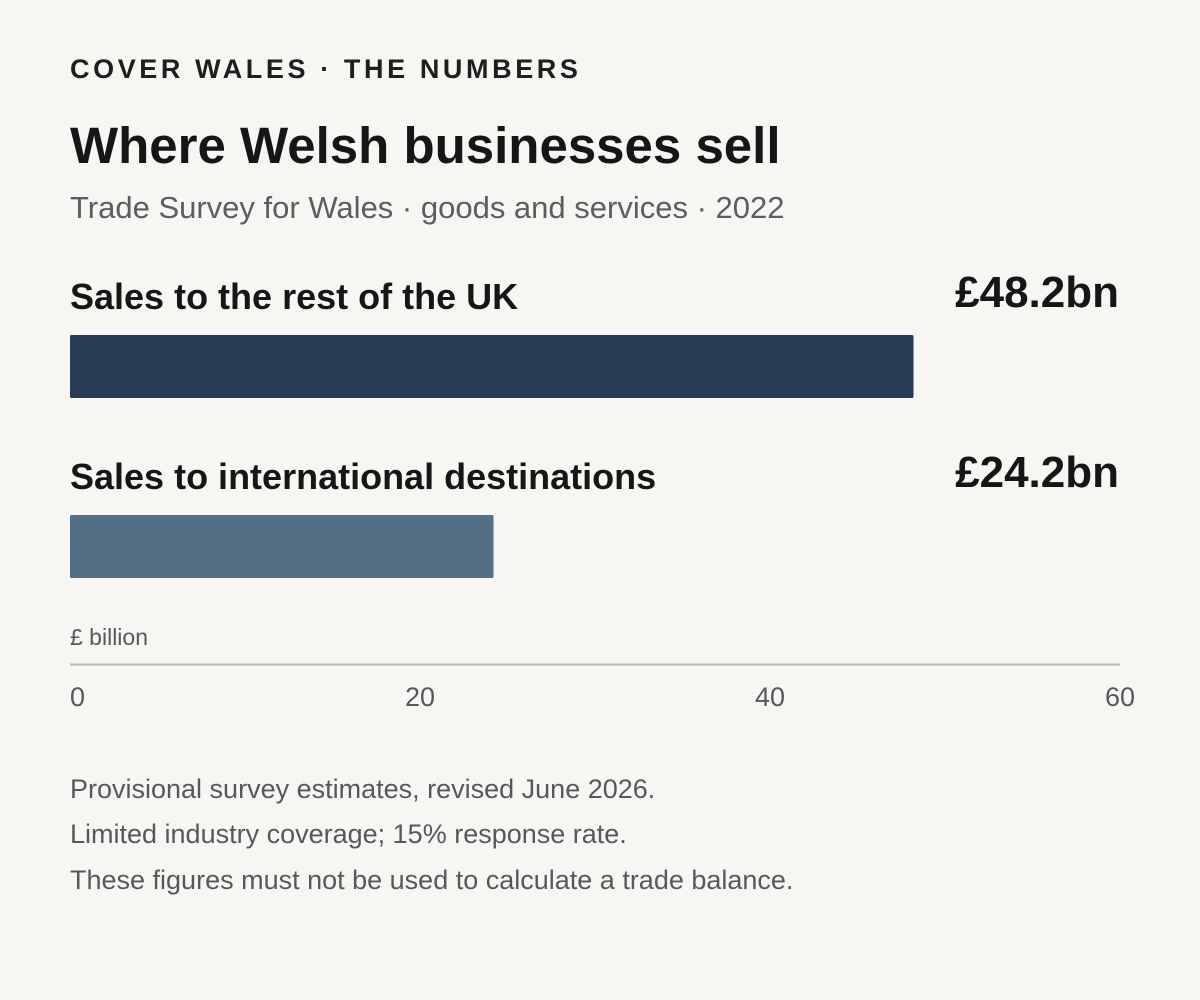 This screenshot has width=1200, height=1000. Describe the element at coordinates (294, 296) in the screenshot. I see `bar-label-rest-of-uk: Sales to the rest of the UK` at that location.